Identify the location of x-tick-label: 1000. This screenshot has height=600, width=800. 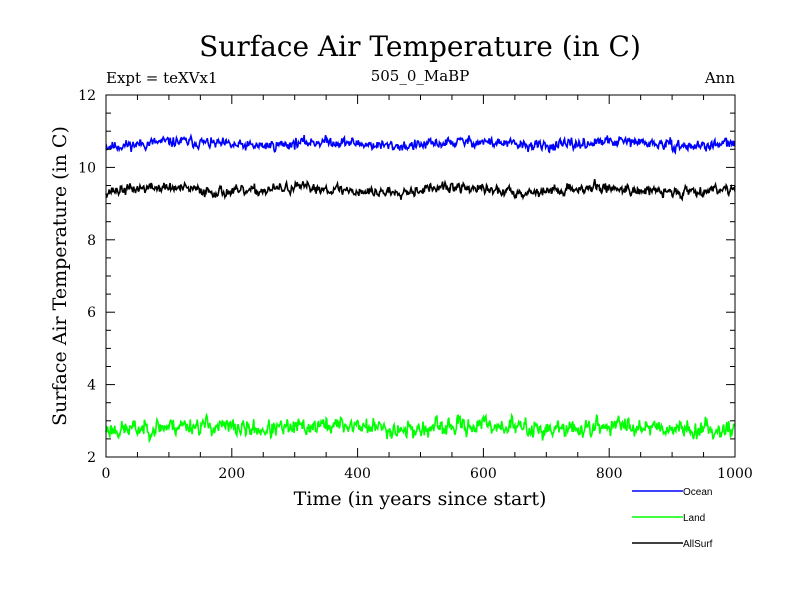
(735, 474).